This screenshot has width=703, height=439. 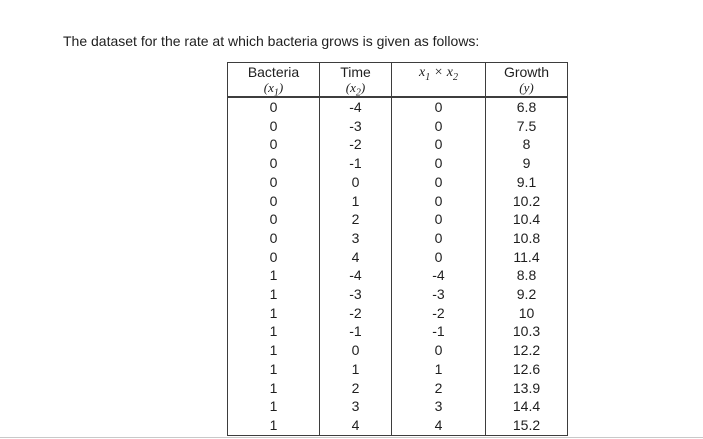 I want to click on table-row: 1 2 2 13.9, so click(x=397, y=388).